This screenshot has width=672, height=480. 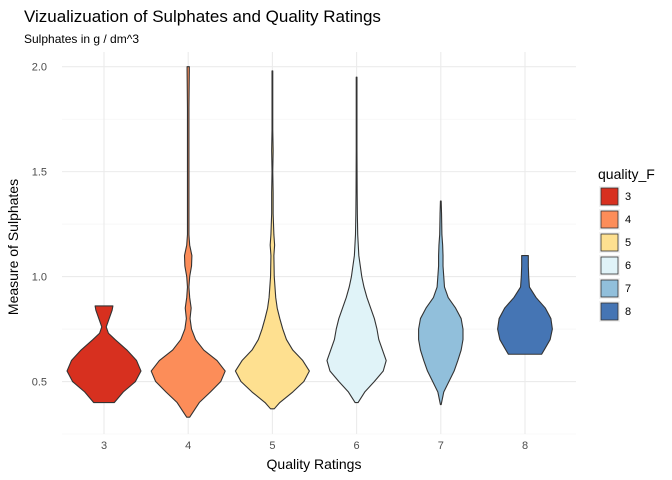 I want to click on legend-label-5: 5, so click(x=628, y=243).